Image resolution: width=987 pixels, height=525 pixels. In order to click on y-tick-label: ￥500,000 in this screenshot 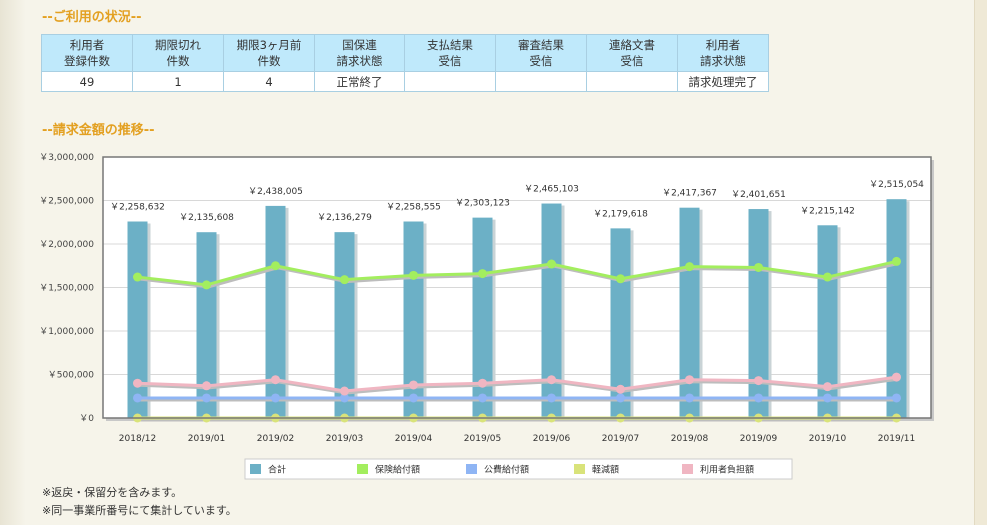, I will do `click(71, 376)`.